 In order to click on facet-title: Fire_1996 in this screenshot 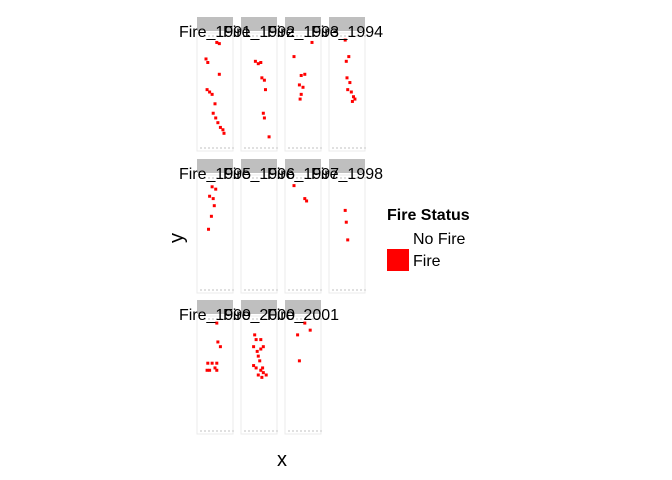, I will do `click(259, 174)`.